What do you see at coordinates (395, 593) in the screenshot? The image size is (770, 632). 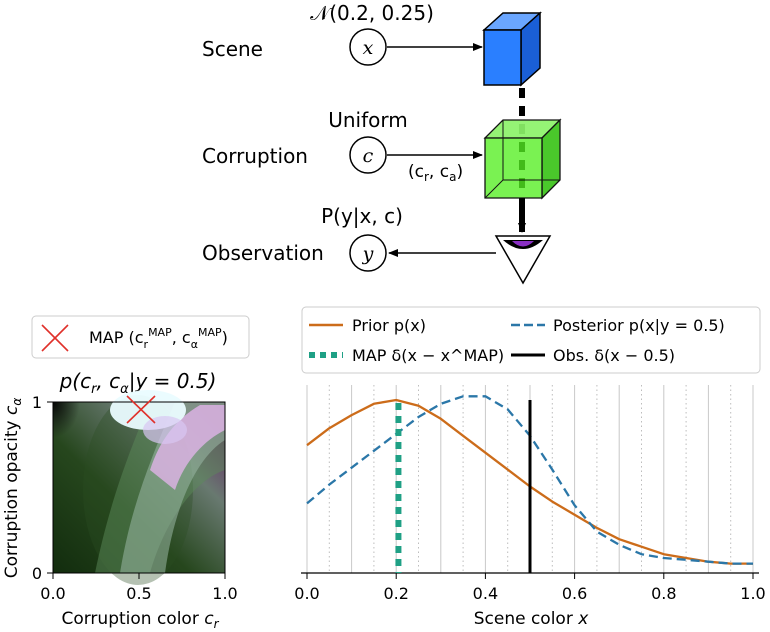 I see `x-tick-label: 0.2` at bounding box center [395, 593].